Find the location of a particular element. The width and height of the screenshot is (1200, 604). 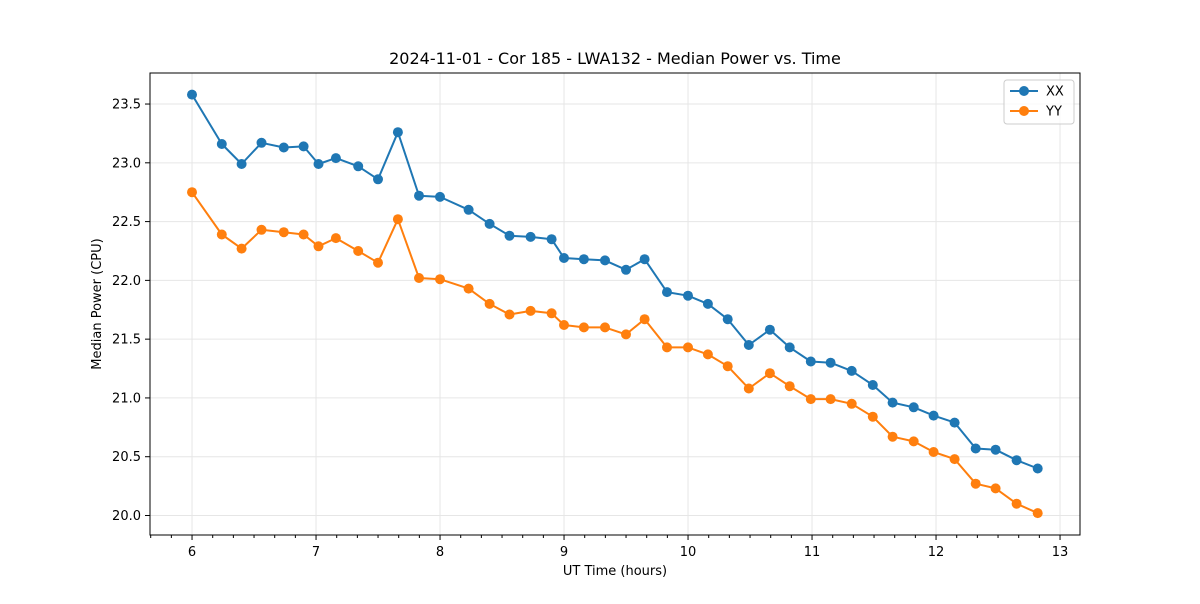

y-tick-label: 21.5 is located at coordinates (126, 340).